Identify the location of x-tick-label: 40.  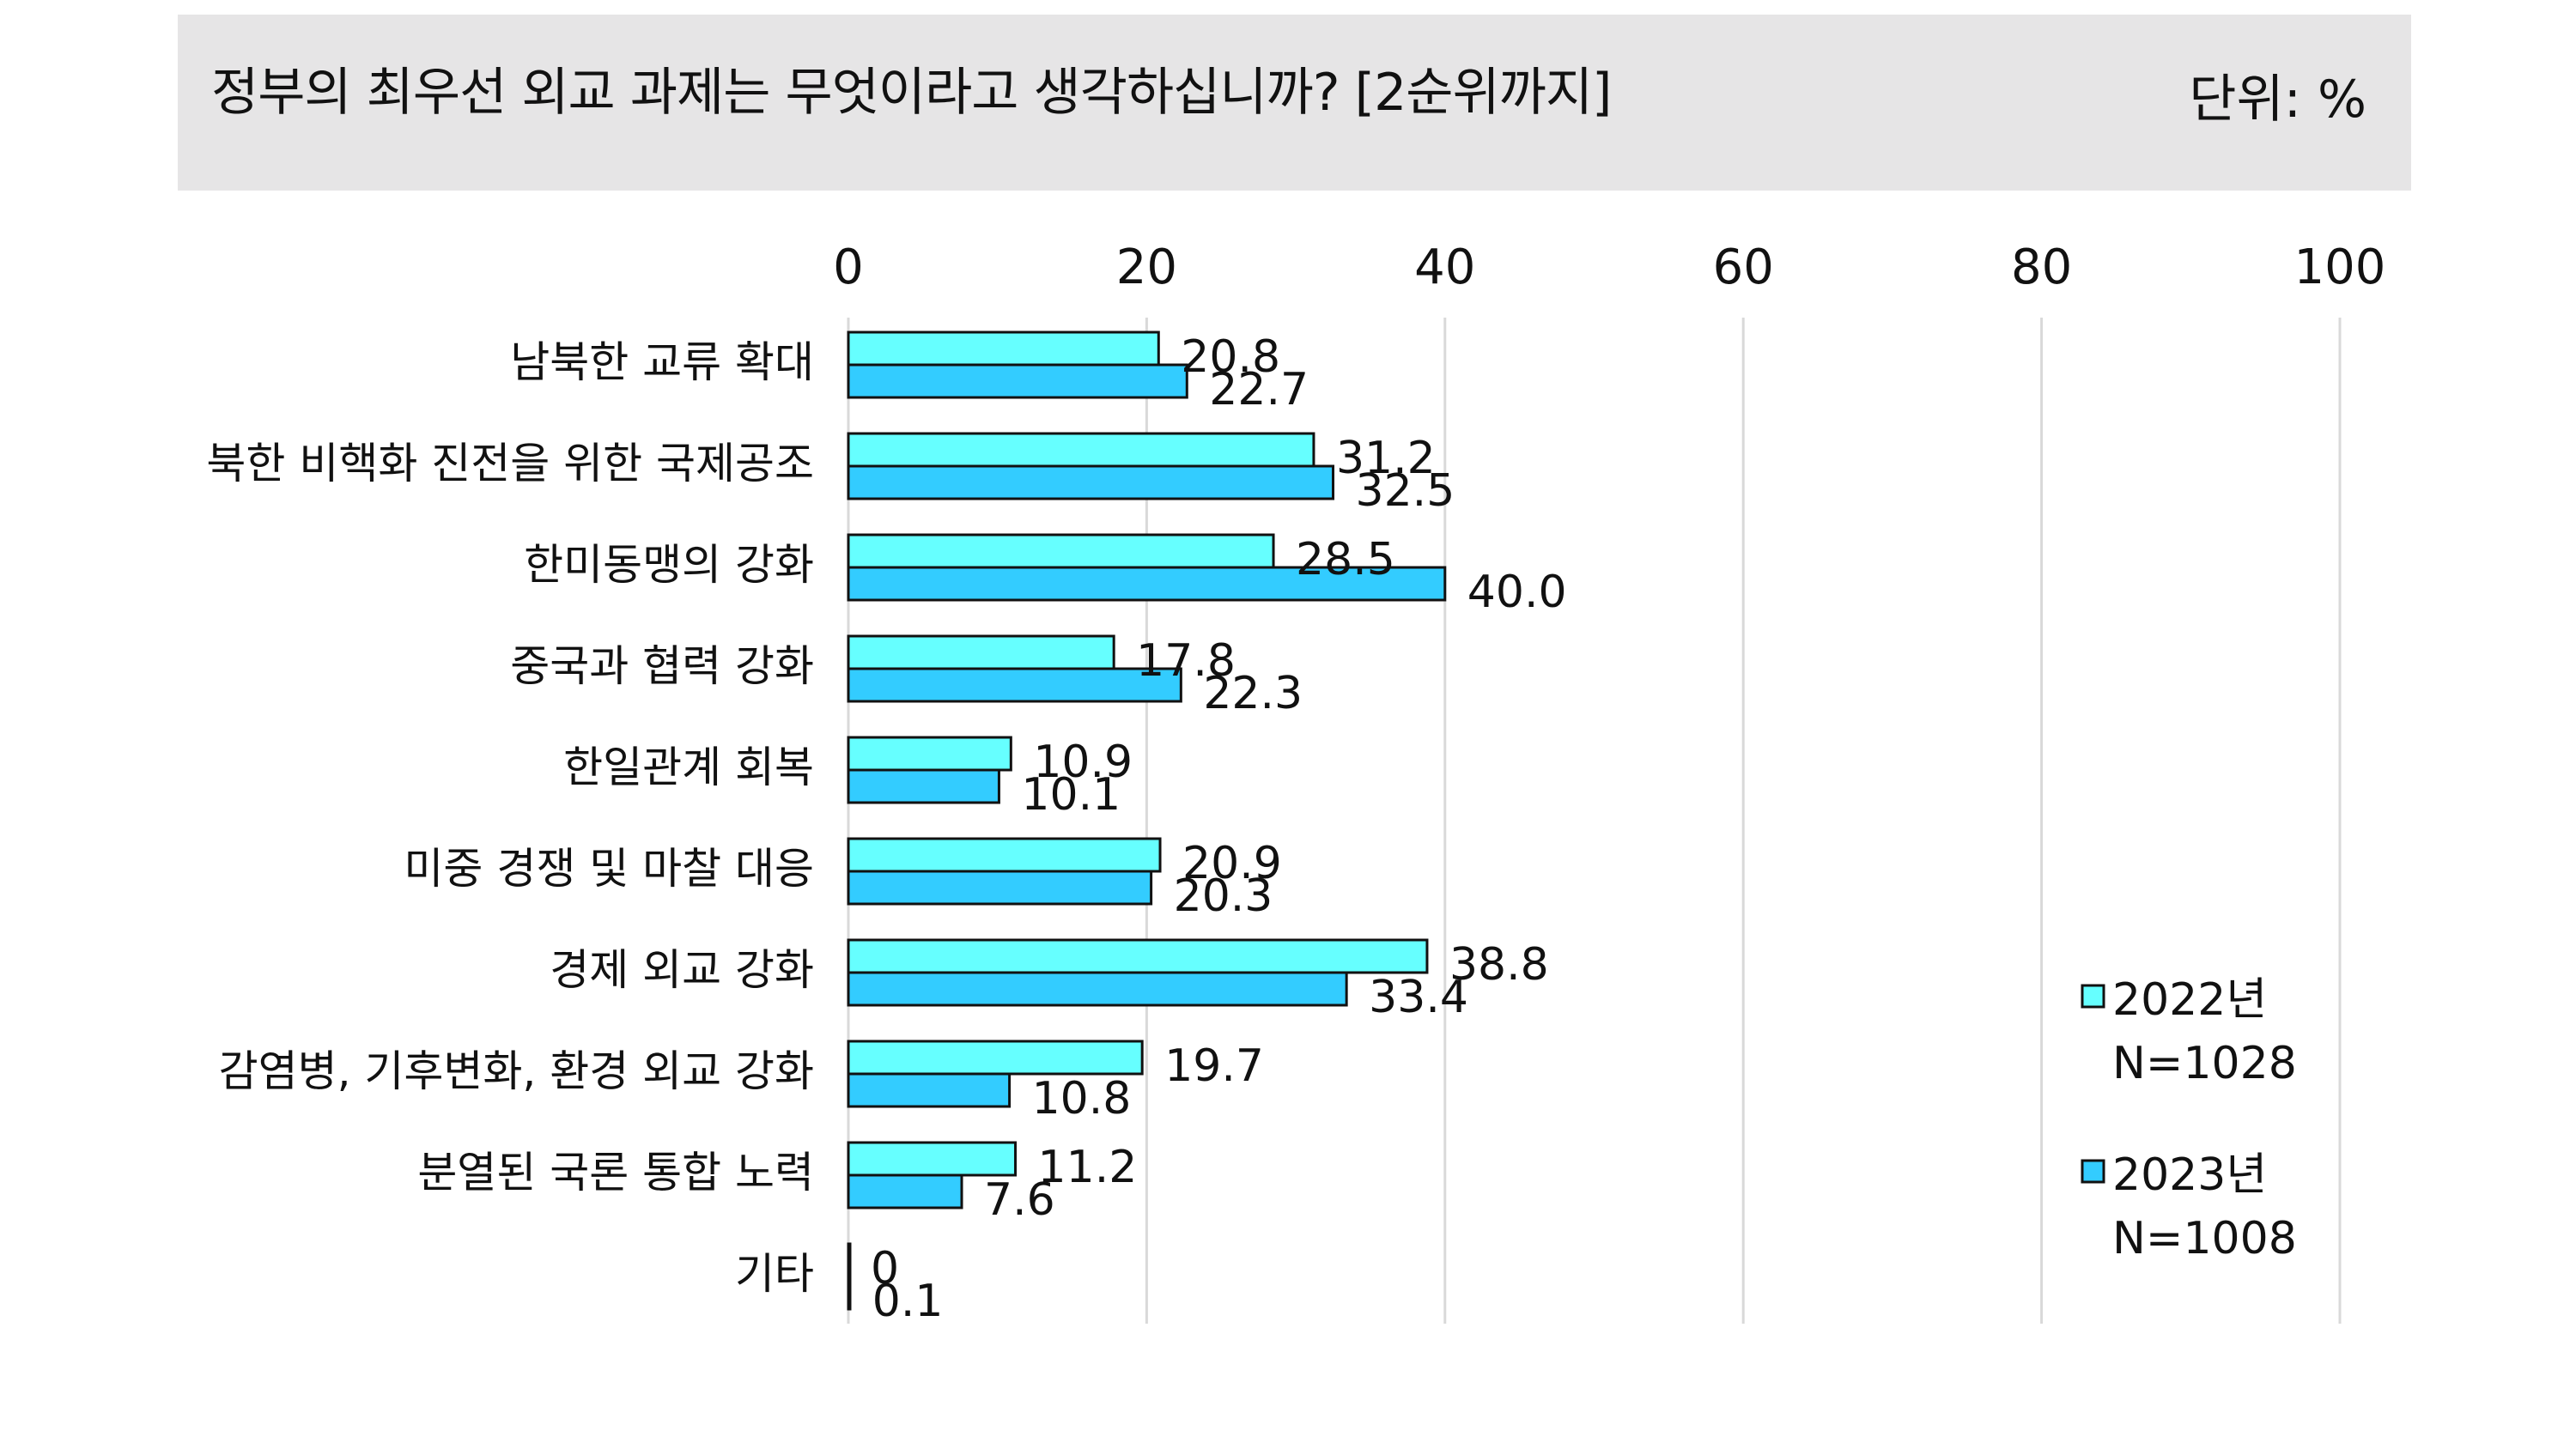
(1444, 267).